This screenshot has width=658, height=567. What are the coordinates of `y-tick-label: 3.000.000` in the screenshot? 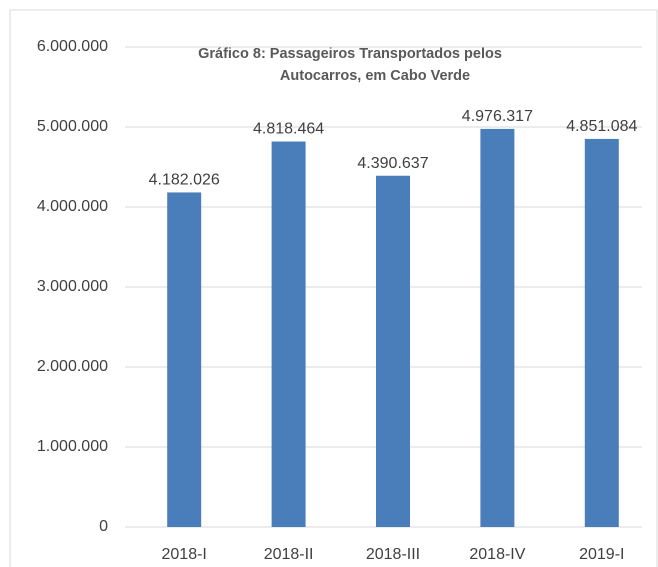 It's located at (72, 286).